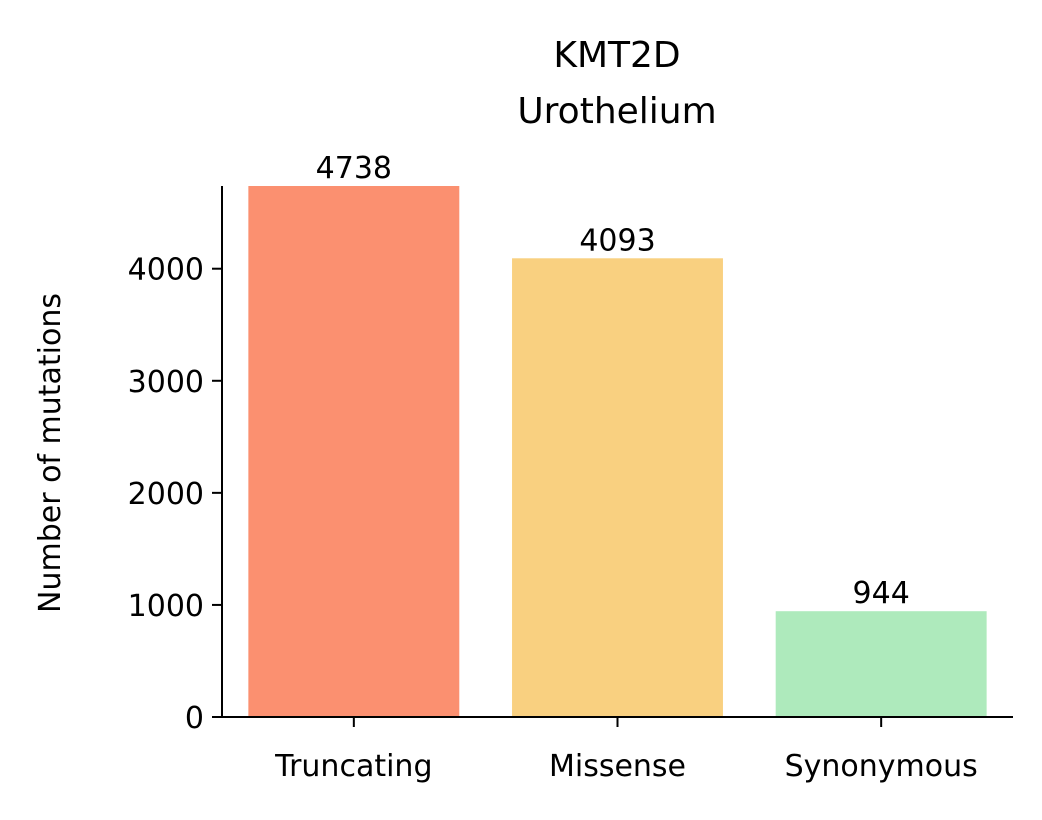  I want to click on x-tick-label-synonymous: Synonymous, so click(881, 766).